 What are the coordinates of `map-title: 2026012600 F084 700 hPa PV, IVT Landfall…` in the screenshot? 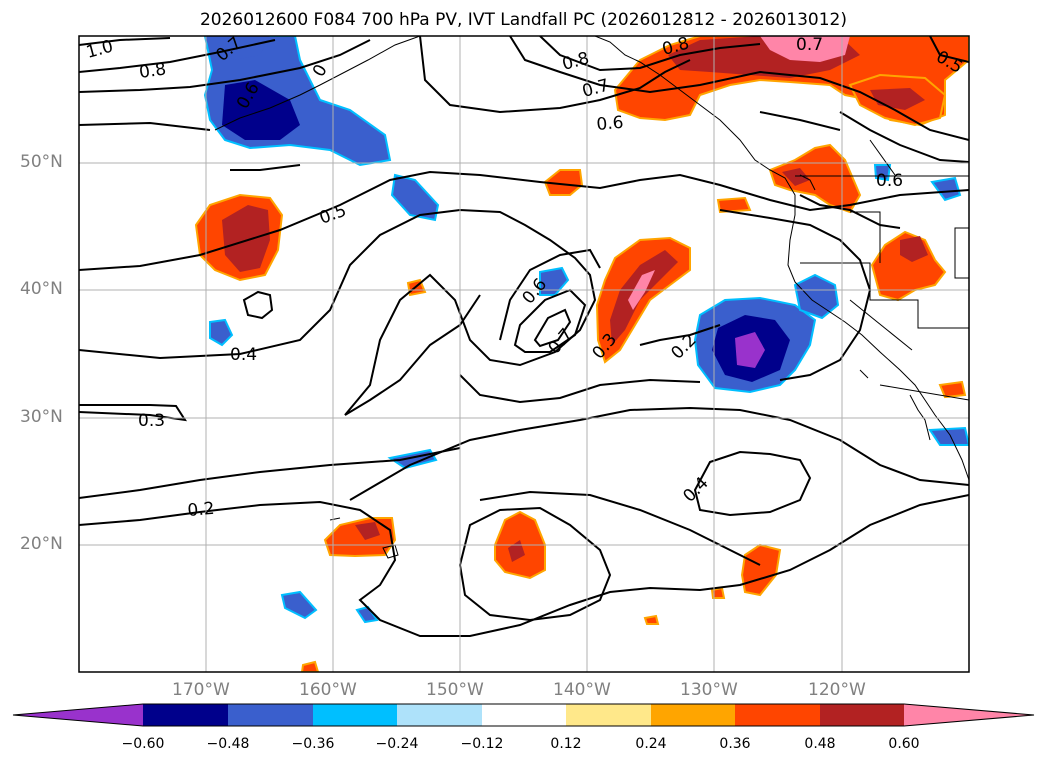 It's located at (523, 20).